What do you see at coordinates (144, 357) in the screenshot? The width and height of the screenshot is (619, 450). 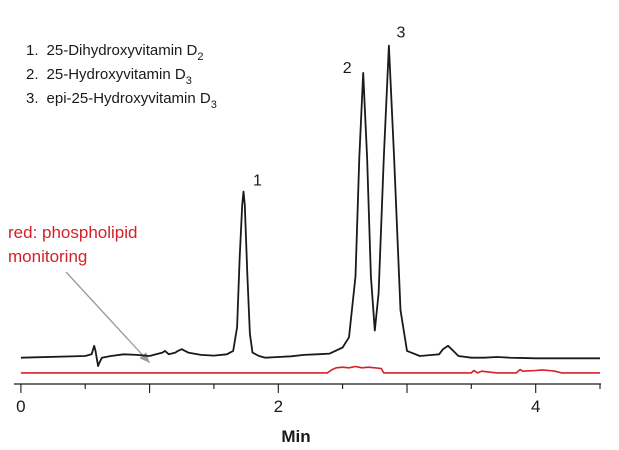 I see `annotation-arrow-head` at bounding box center [144, 357].